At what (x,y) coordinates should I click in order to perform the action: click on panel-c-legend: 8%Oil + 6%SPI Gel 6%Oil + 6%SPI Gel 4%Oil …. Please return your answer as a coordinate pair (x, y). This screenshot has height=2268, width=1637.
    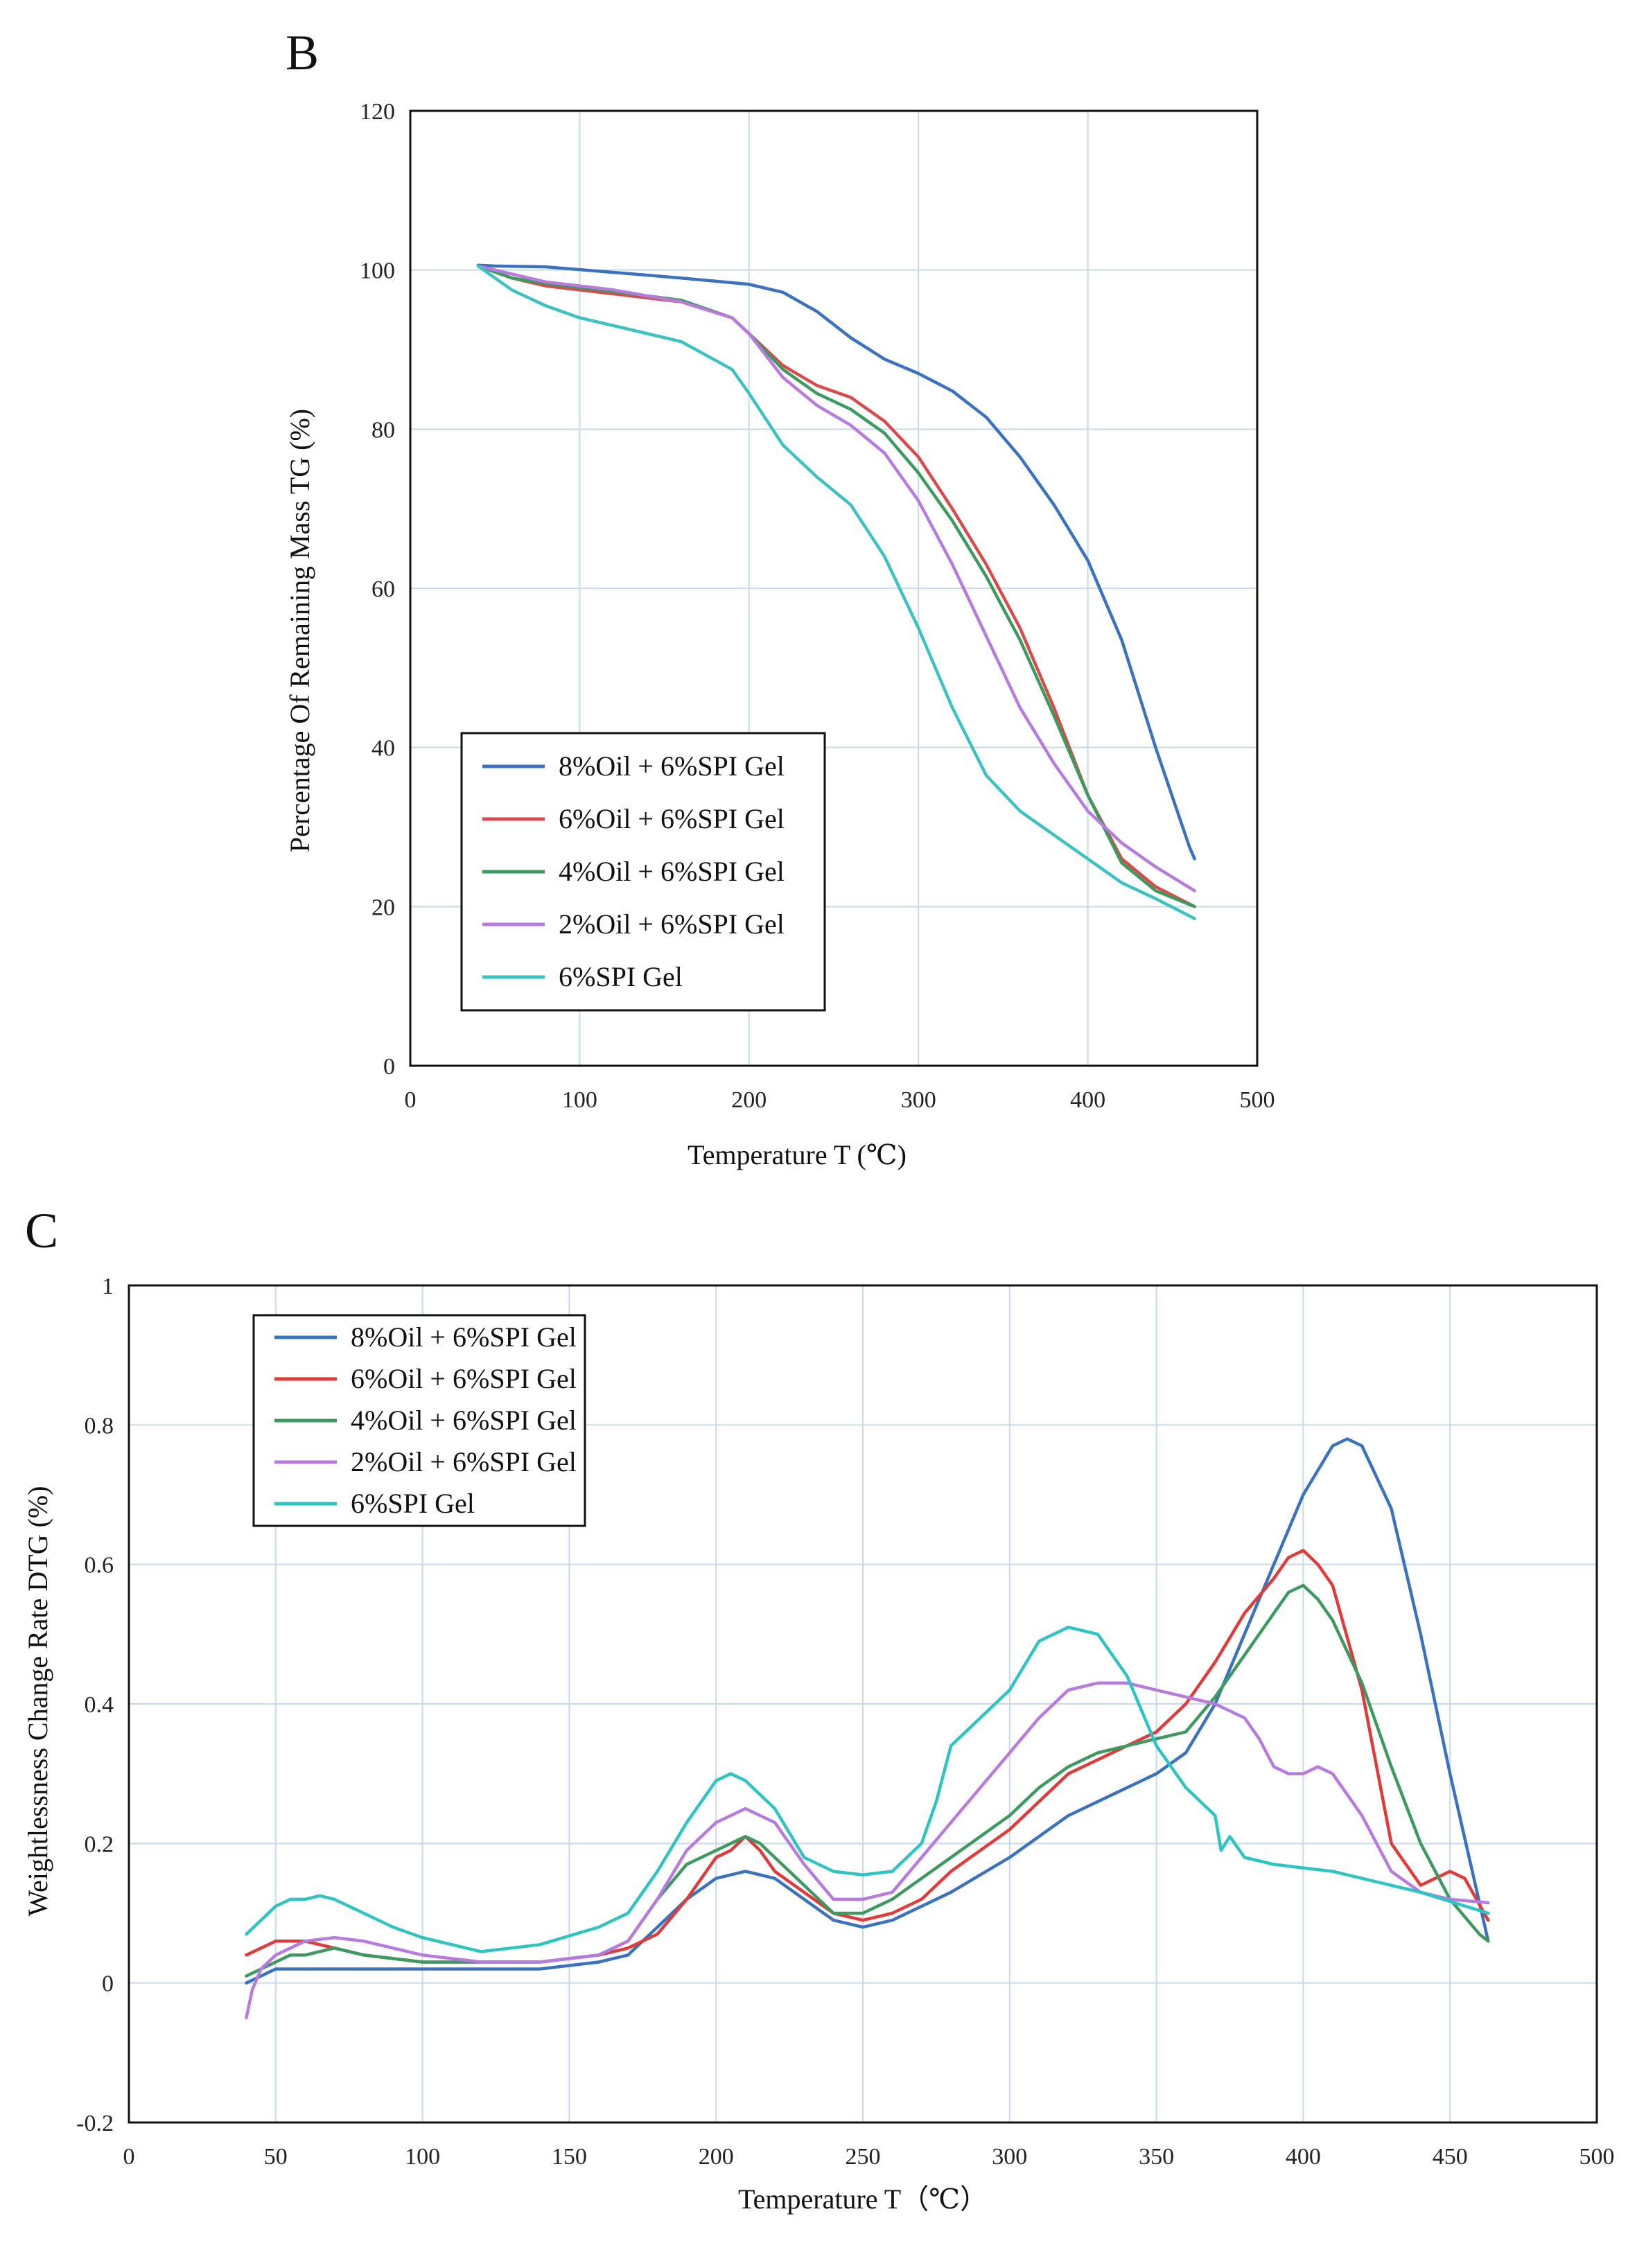
    Looking at the image, I should click on (419, 1420).